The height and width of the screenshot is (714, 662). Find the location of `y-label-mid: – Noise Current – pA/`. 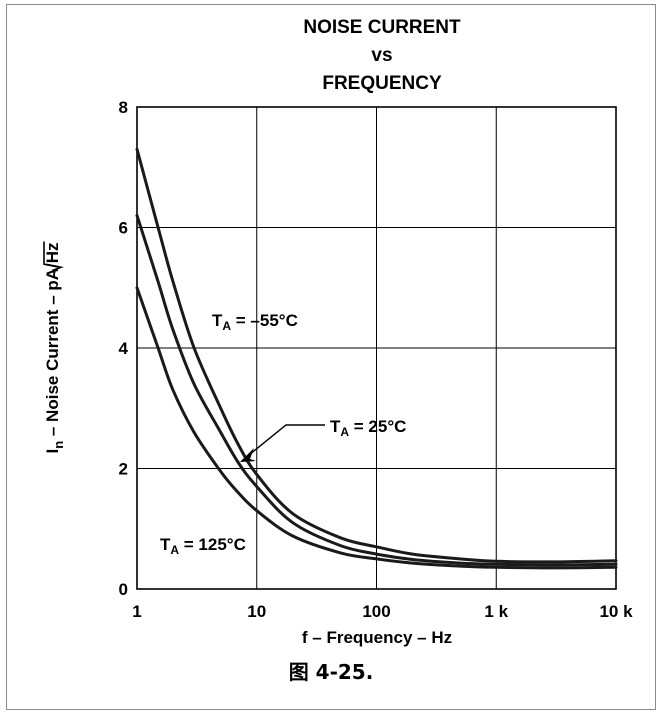

y-label-mid: – Noise Current – pA/ is located at coordinates (52, 352).